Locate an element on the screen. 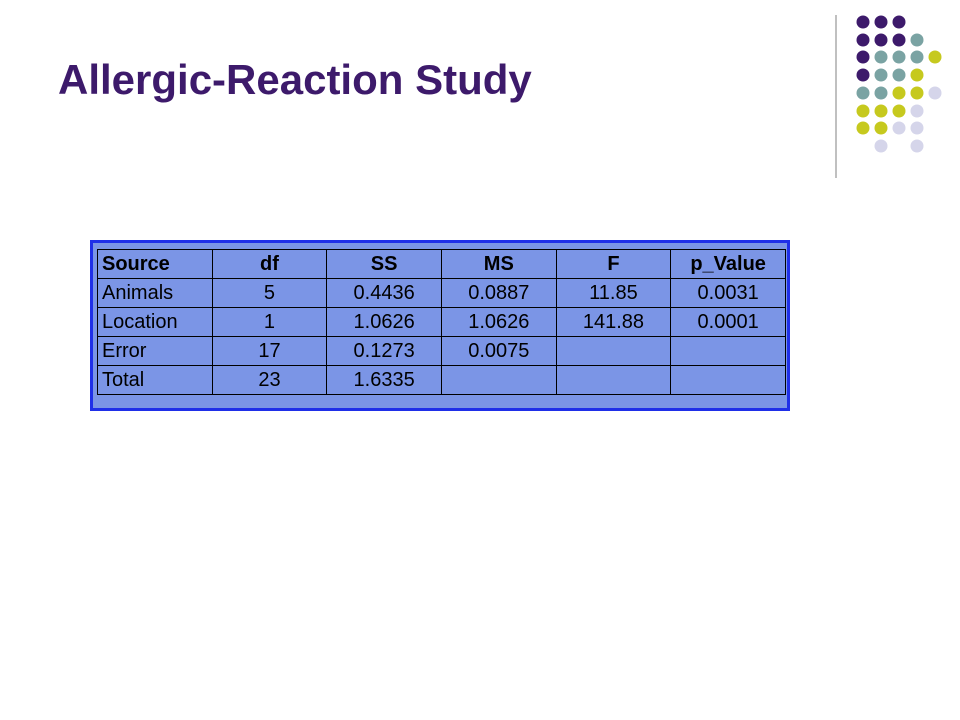 This screenshot has width=960, height=720. table-cell: p_Value is located at coordinates (728, 264).